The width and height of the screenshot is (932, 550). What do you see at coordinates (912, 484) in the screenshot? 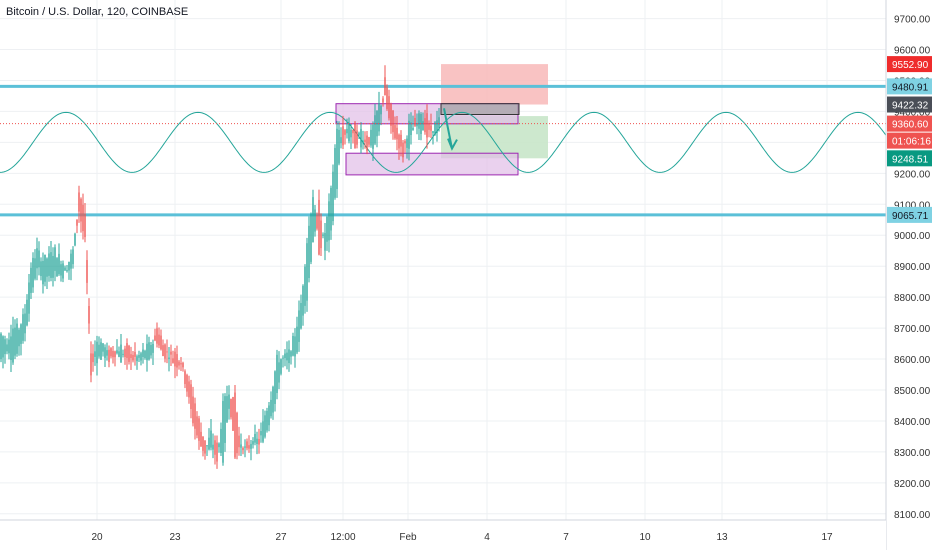
I see `price-tick-label: 8200.00` at bounding box center [912, 484].